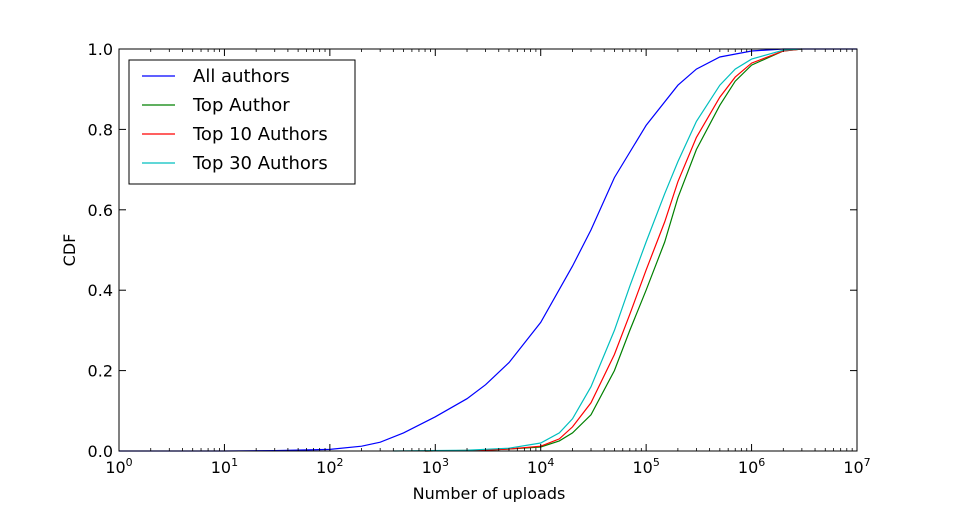 The height and width of the screenshot is (506, 953). What do you see at coordinates (260, 163) in the screenshot?
I see `legend-label: Top 30 Authors` at bounding box center [260, 163].